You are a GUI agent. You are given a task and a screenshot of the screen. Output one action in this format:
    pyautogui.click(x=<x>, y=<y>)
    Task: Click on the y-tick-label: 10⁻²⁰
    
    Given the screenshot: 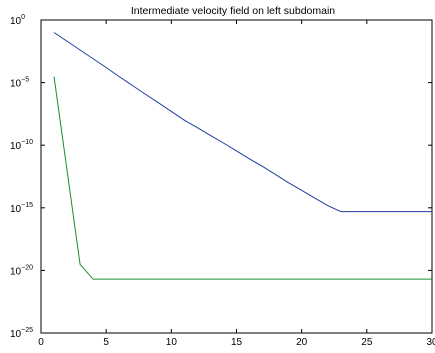 What is the action you would take?
    pyautogui.click(x=21, y=270)
    